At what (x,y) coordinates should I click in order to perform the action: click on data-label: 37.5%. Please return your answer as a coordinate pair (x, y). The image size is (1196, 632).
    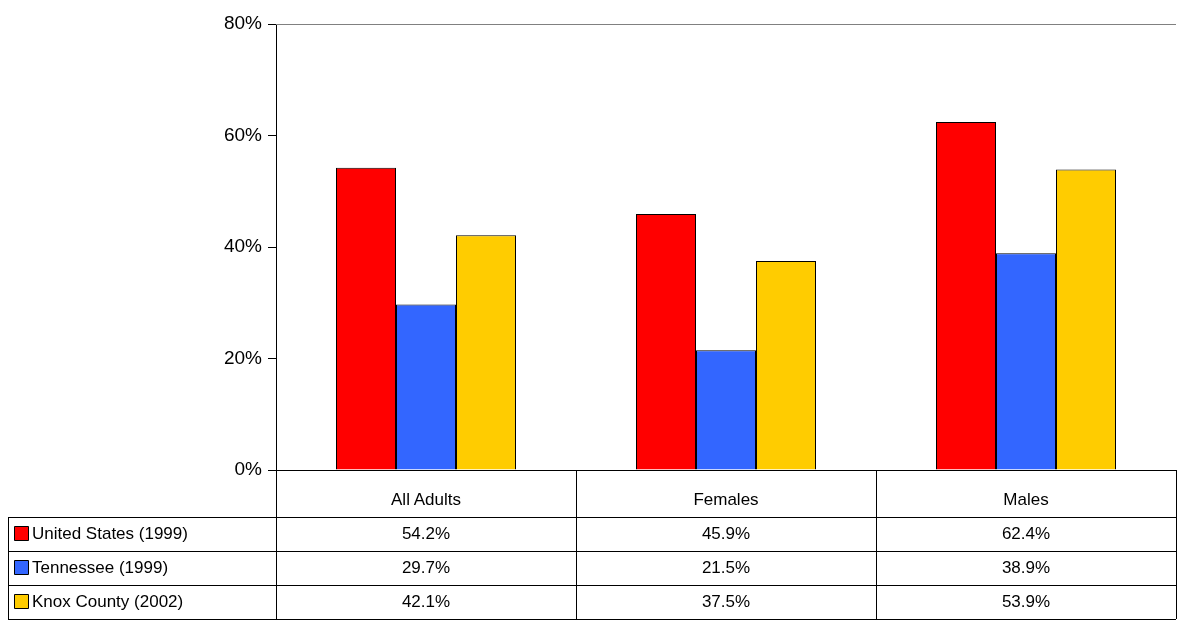
    Looking at the image, I should click on (726, 601).